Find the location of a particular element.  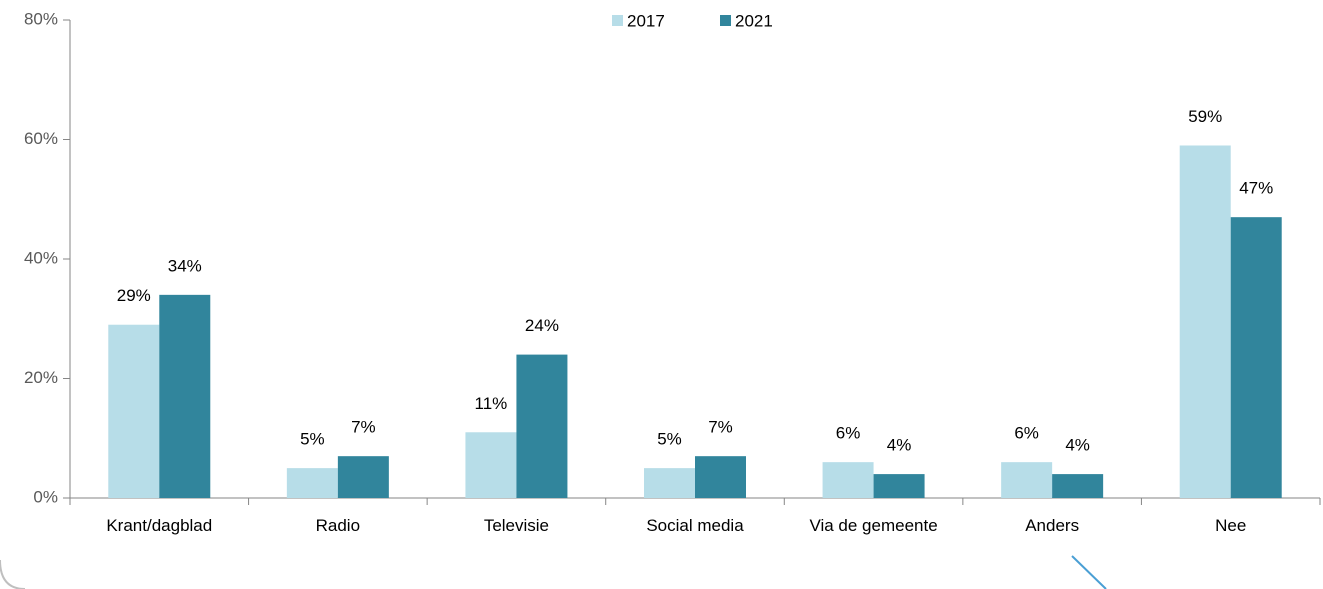

x-tick-label-box: Krant/dagblad is located at coordinates (159, 525).